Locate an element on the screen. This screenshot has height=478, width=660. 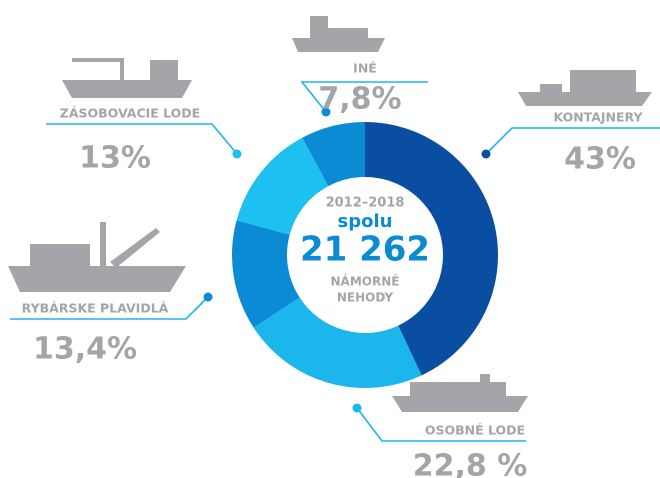
center-label: 2012–2018 spolu 21 262 NÁMORNÉ NEHODY is located at coordinates (365, 250).